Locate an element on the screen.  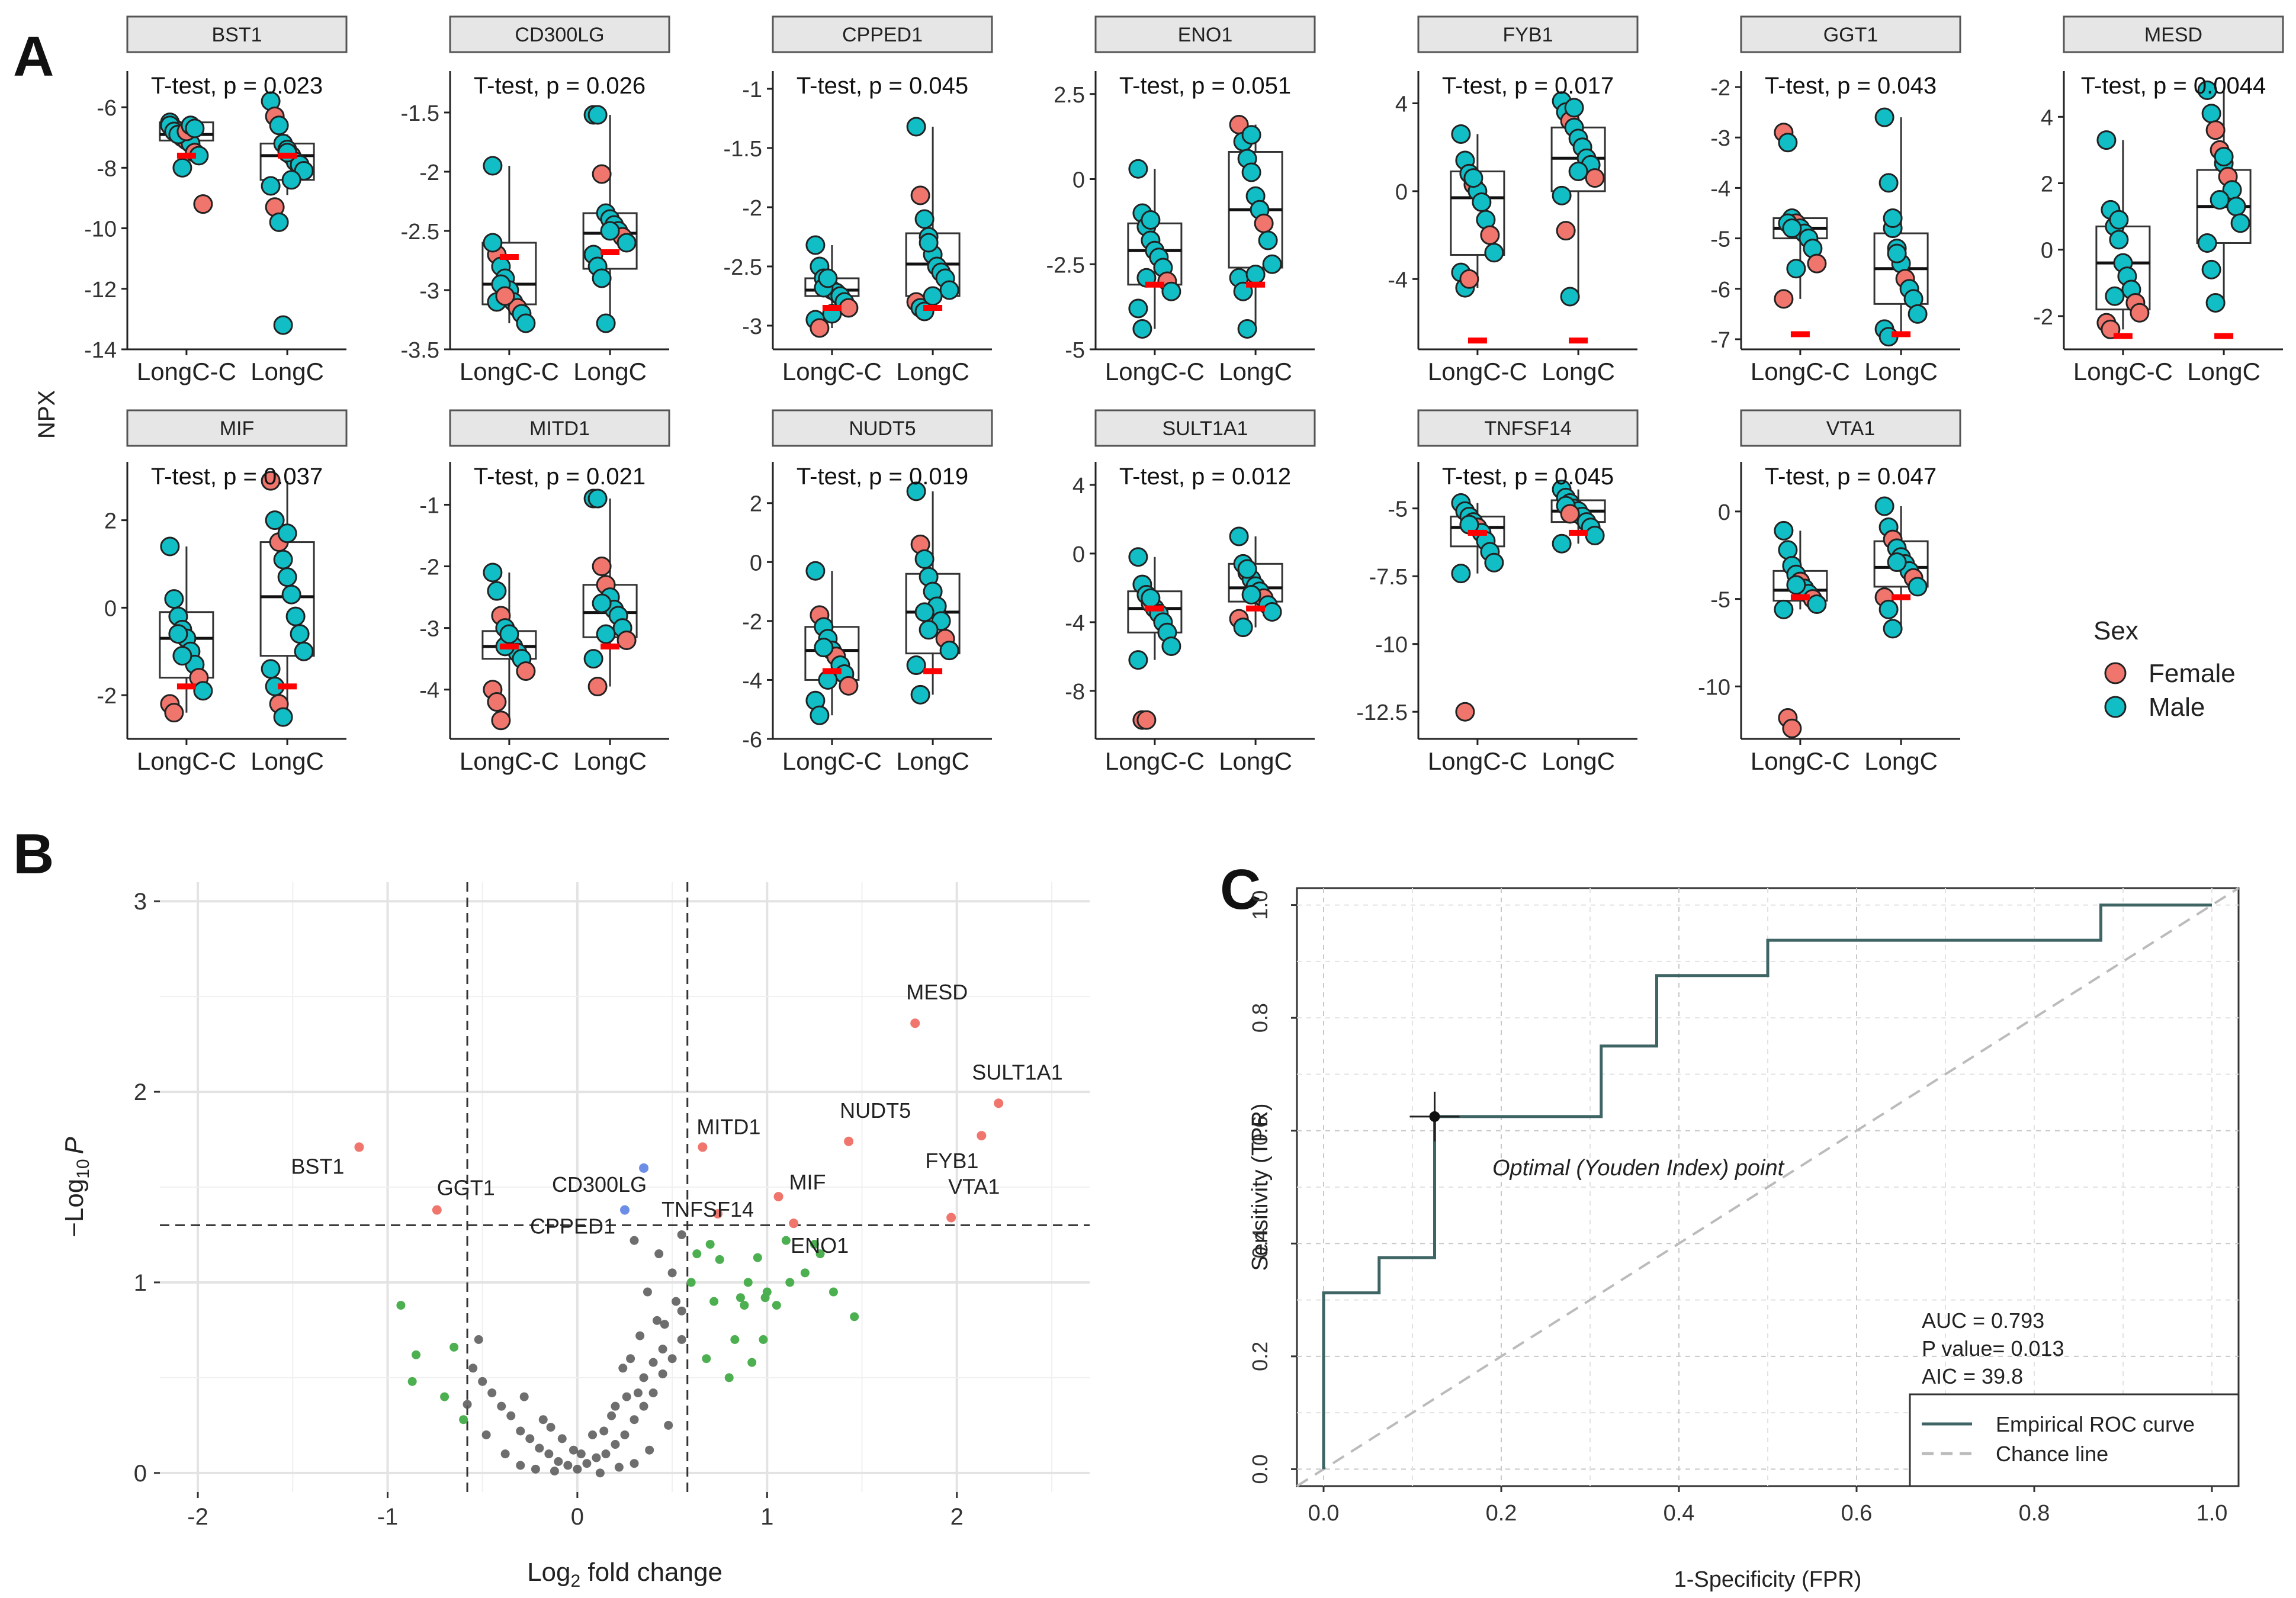
facet-title: MESD is located at coordinates (2173, 35).